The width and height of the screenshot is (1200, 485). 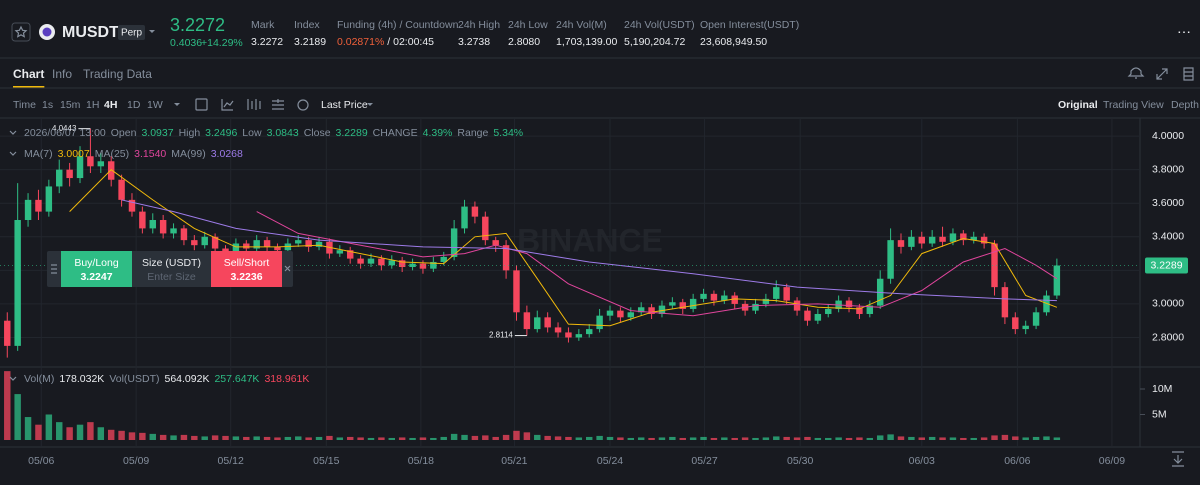 I want to click on view-option: Original, so click(x=1078, y=105).